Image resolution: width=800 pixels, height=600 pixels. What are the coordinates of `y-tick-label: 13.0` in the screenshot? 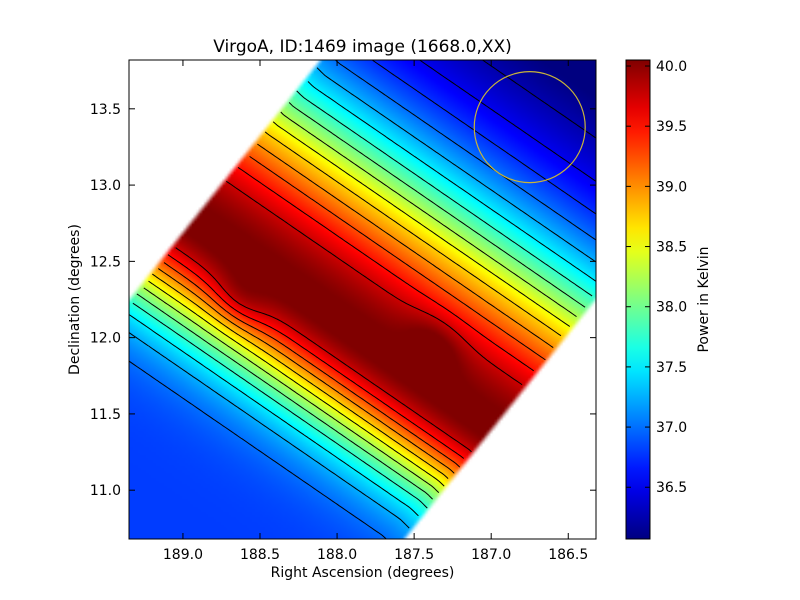 It's located at (105, 186).